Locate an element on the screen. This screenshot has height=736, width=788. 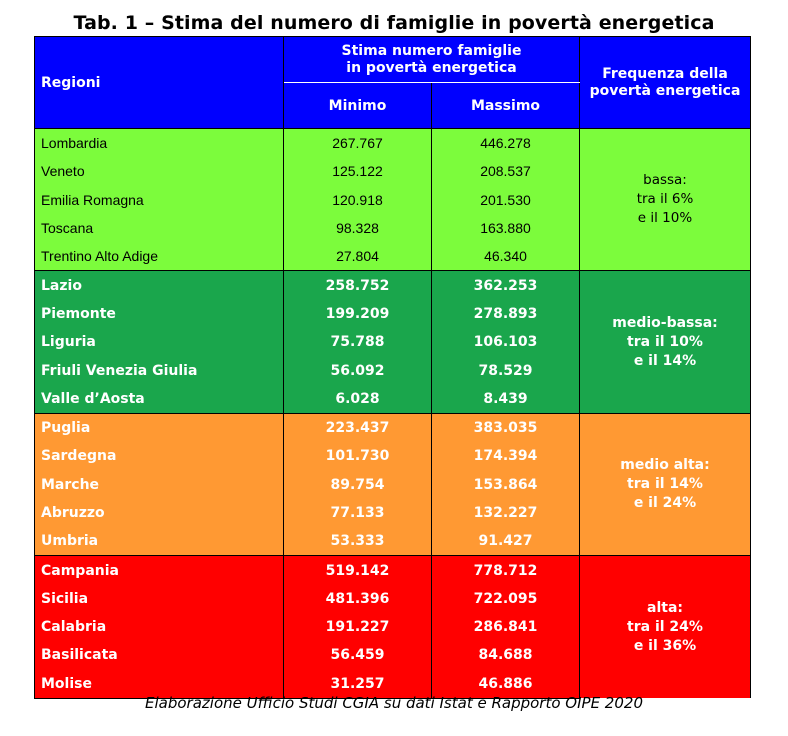
cell-regione: Valle d’Aosta is located at coordinates (159, 399).